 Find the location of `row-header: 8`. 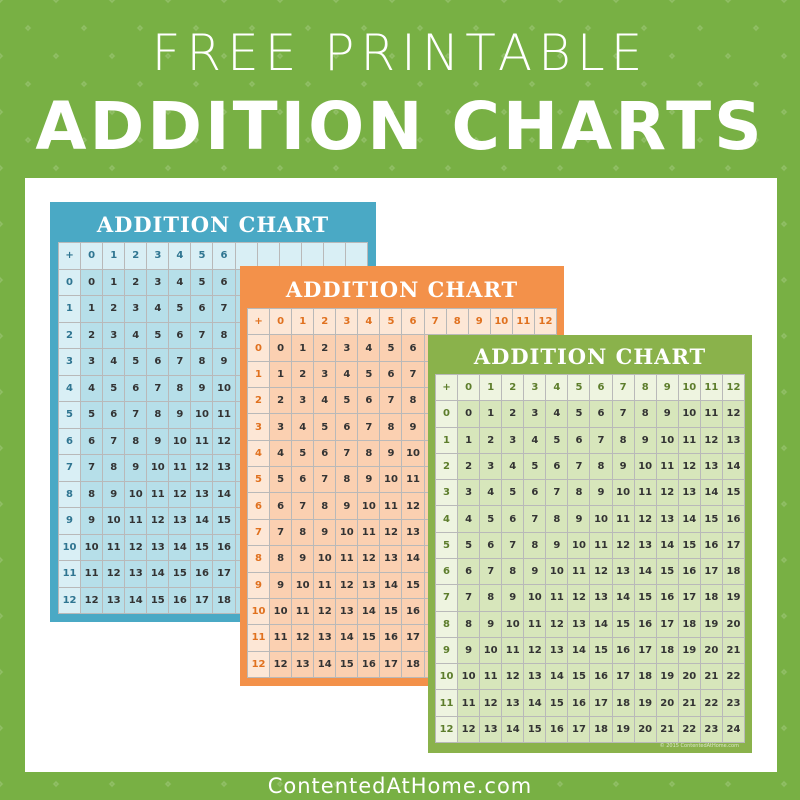

row-header: 8 is located at coordinates (259, 559).